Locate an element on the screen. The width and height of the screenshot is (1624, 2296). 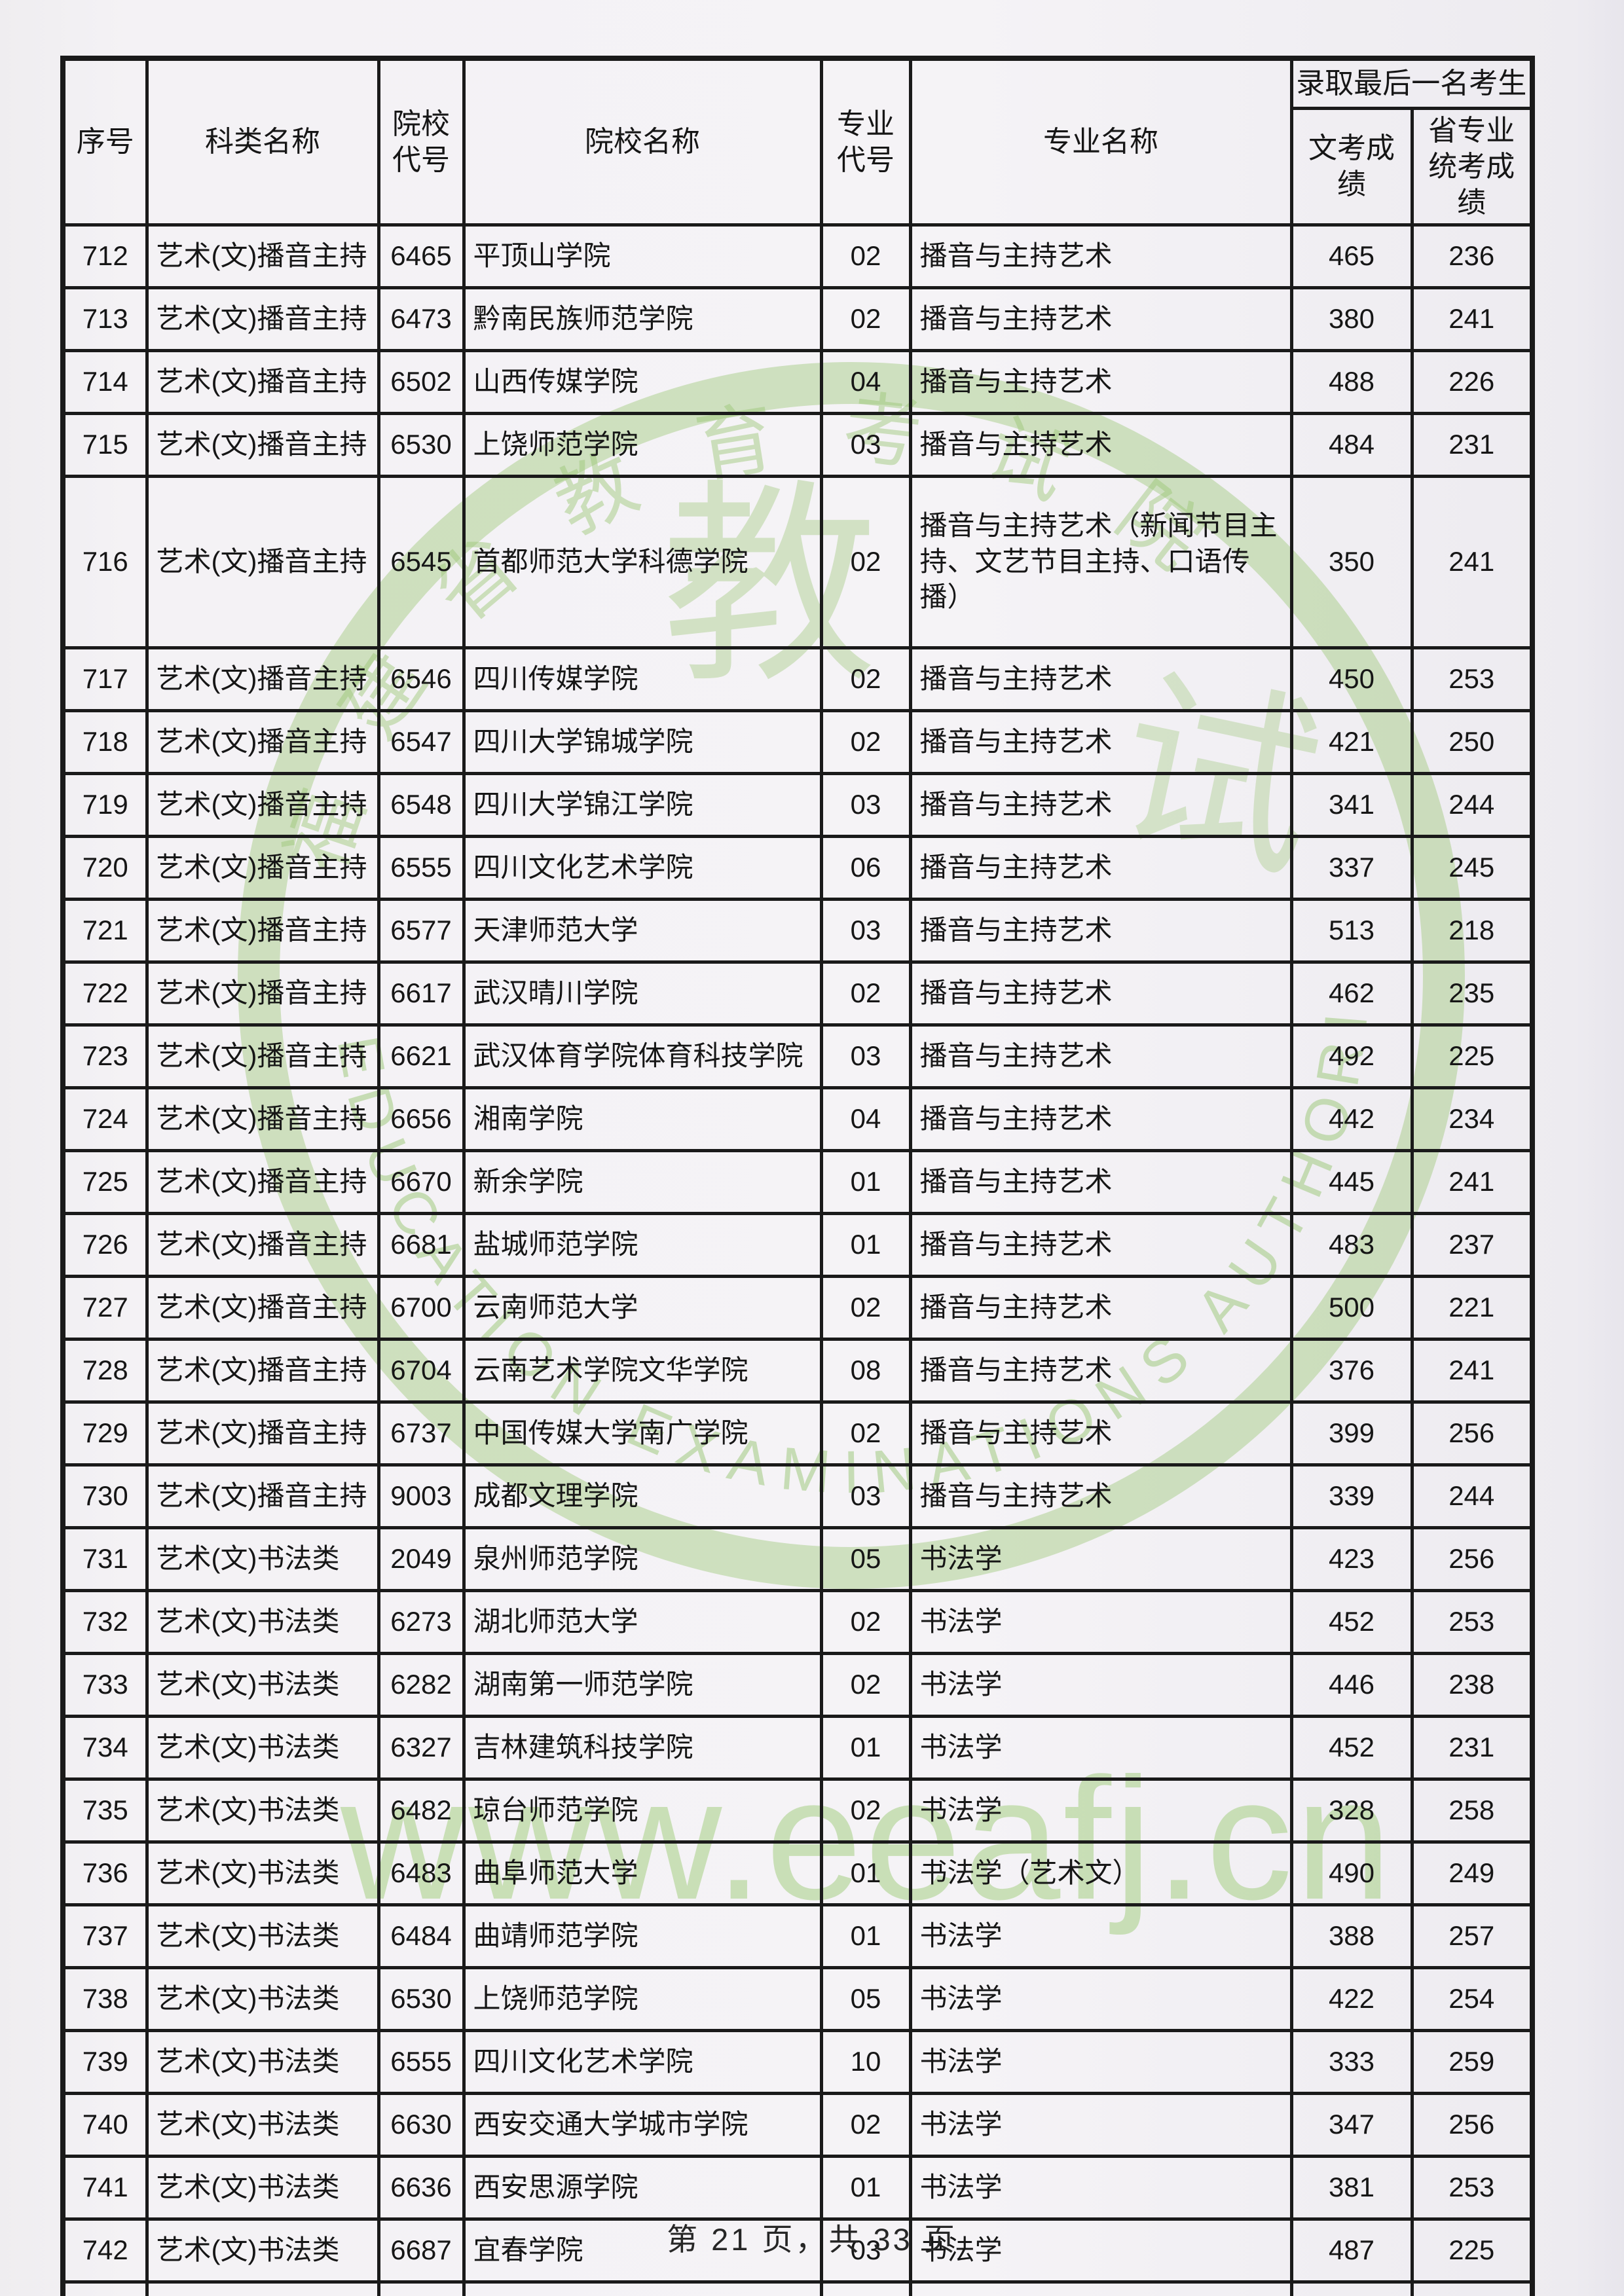
table-row: 733 艺术(文)书法类 6282 湖南第一师范学院 02 书法学 446 238 is located at coordinates (797, 1684).